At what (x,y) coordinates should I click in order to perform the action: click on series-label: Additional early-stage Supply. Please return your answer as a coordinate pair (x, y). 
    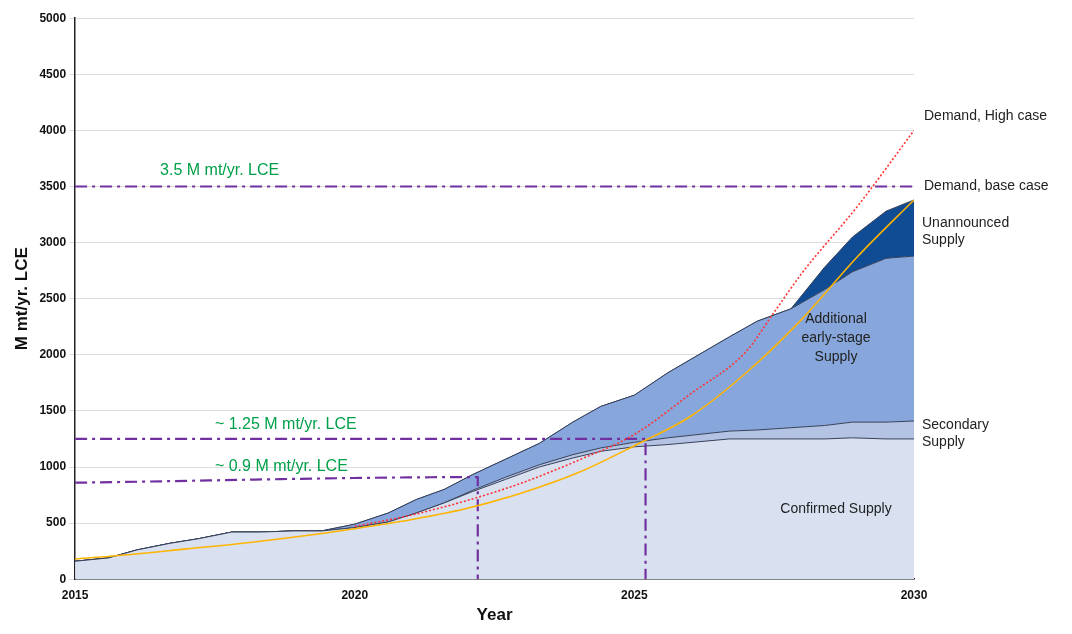
    Looking at the image, I should click on (836, 337).